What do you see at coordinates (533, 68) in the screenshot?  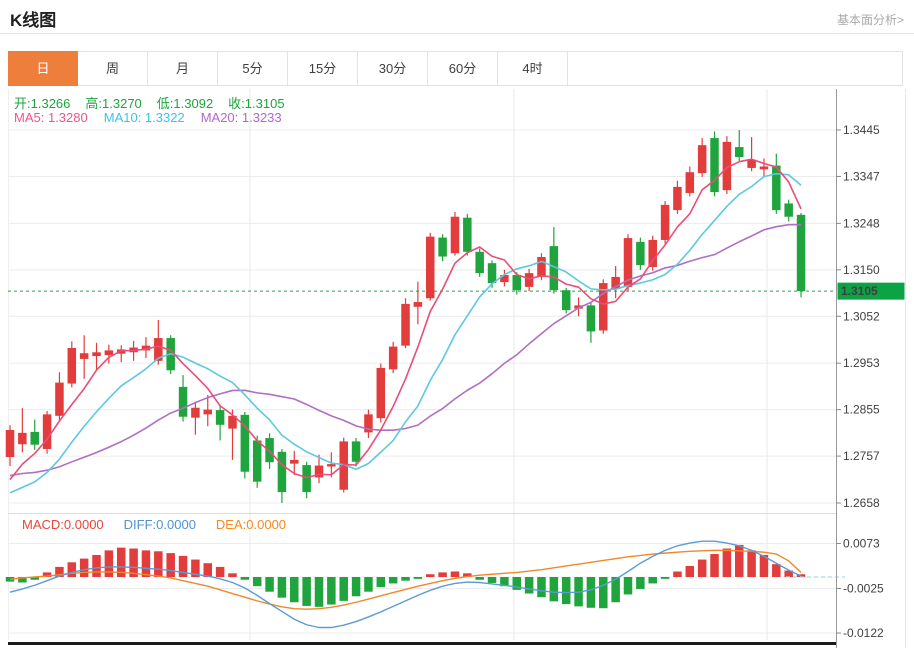 I see `tab-4hour: 4时` at bounding box center [533, 68].